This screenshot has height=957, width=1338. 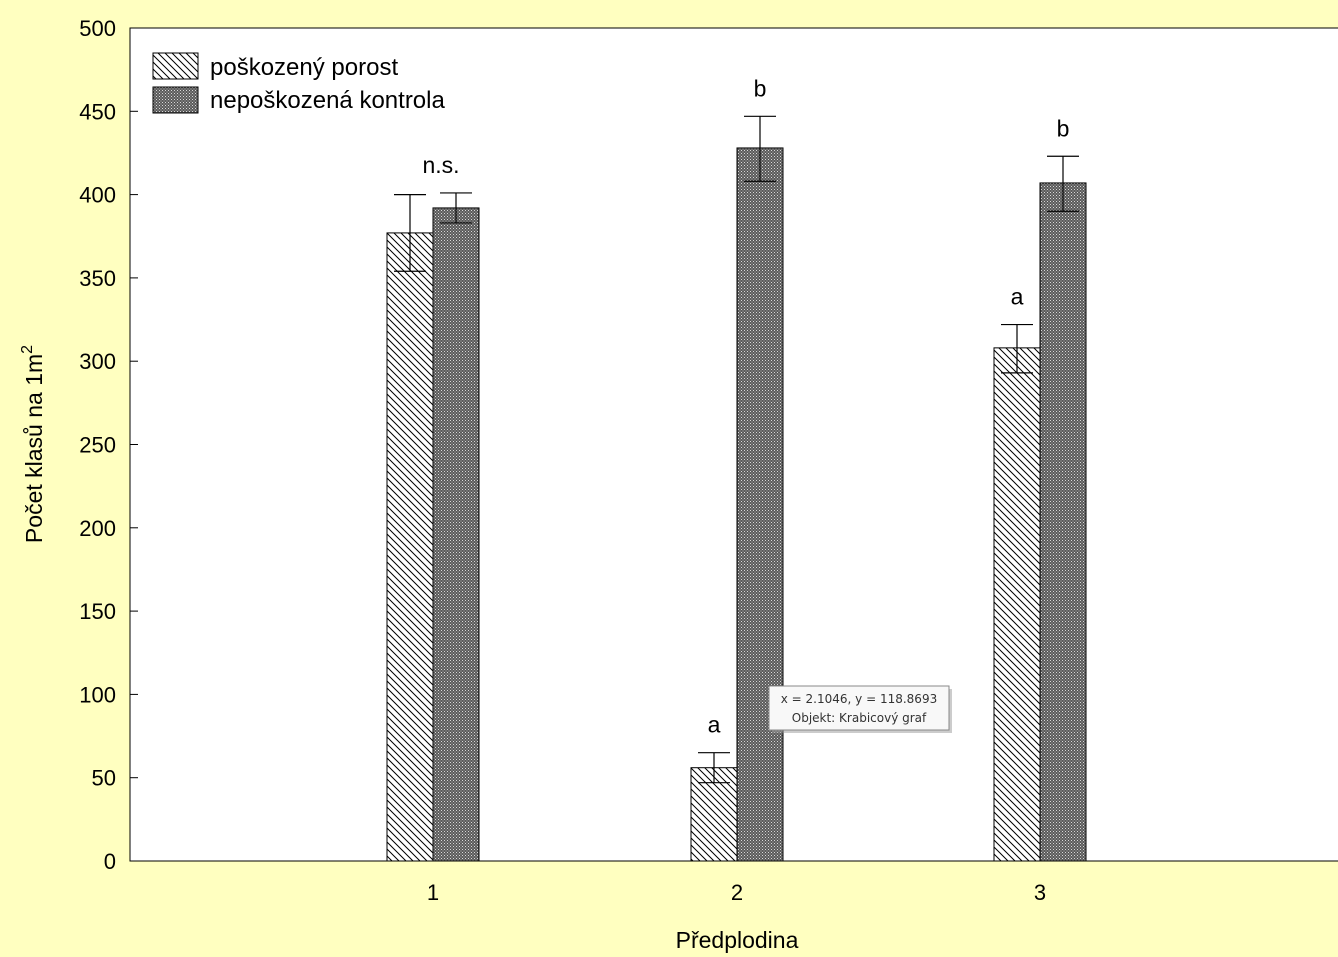 What do you see at coordinates (104, 778) in the screenshot?
I see `y-tick-label: 50` at bounding box center [104, 778].